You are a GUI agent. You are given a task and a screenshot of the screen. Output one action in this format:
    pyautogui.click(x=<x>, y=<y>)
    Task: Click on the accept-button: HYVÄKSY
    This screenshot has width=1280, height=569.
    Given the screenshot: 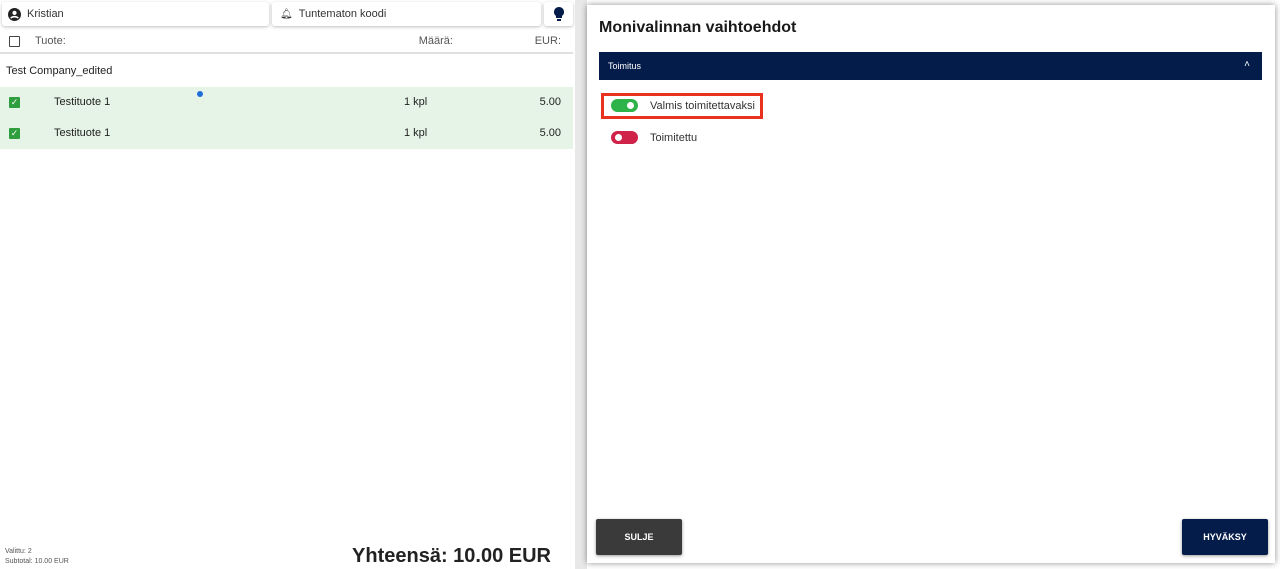 What is the action you would take?
    pyautogui.click(x=1225, y=537)
    